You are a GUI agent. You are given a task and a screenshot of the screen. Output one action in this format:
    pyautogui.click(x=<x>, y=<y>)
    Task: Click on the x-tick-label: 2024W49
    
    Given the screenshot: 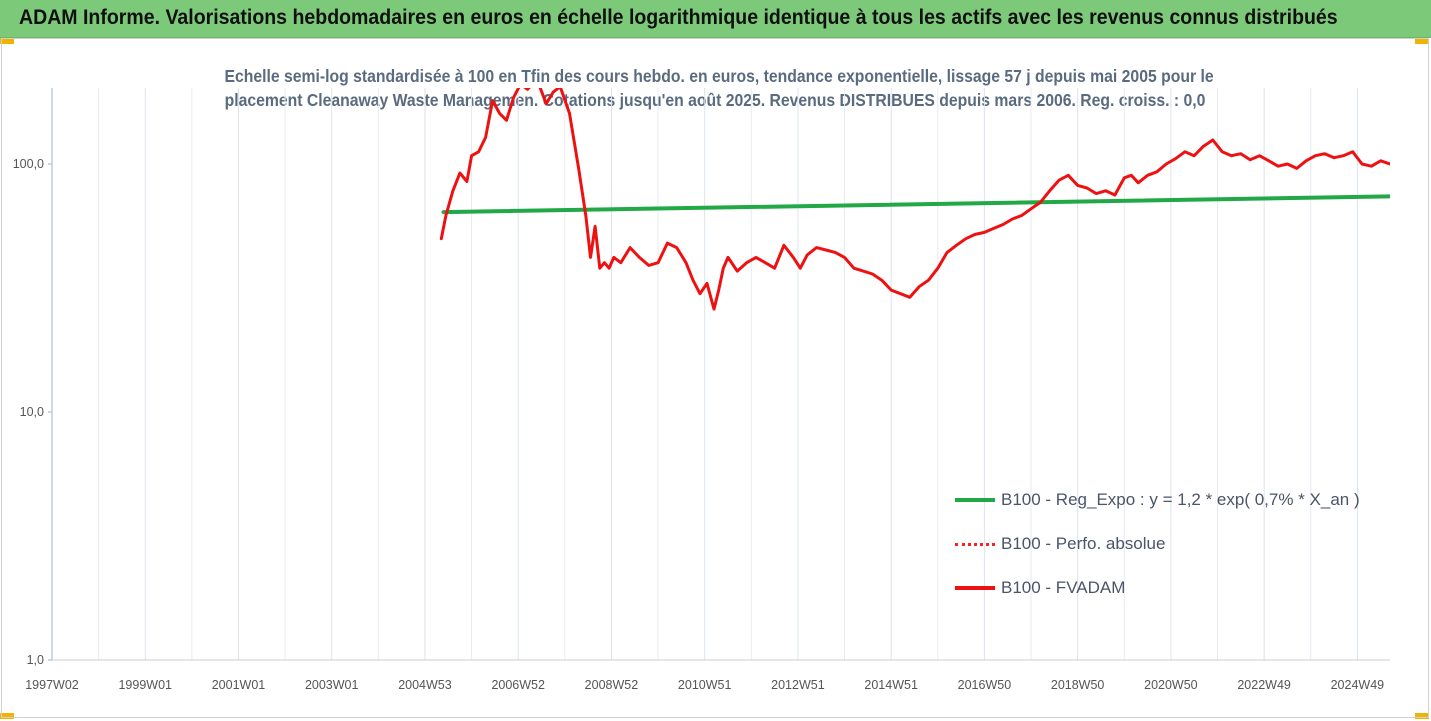 What is the action you would take?
    pyautogui.click(x=1358, y=685)
    